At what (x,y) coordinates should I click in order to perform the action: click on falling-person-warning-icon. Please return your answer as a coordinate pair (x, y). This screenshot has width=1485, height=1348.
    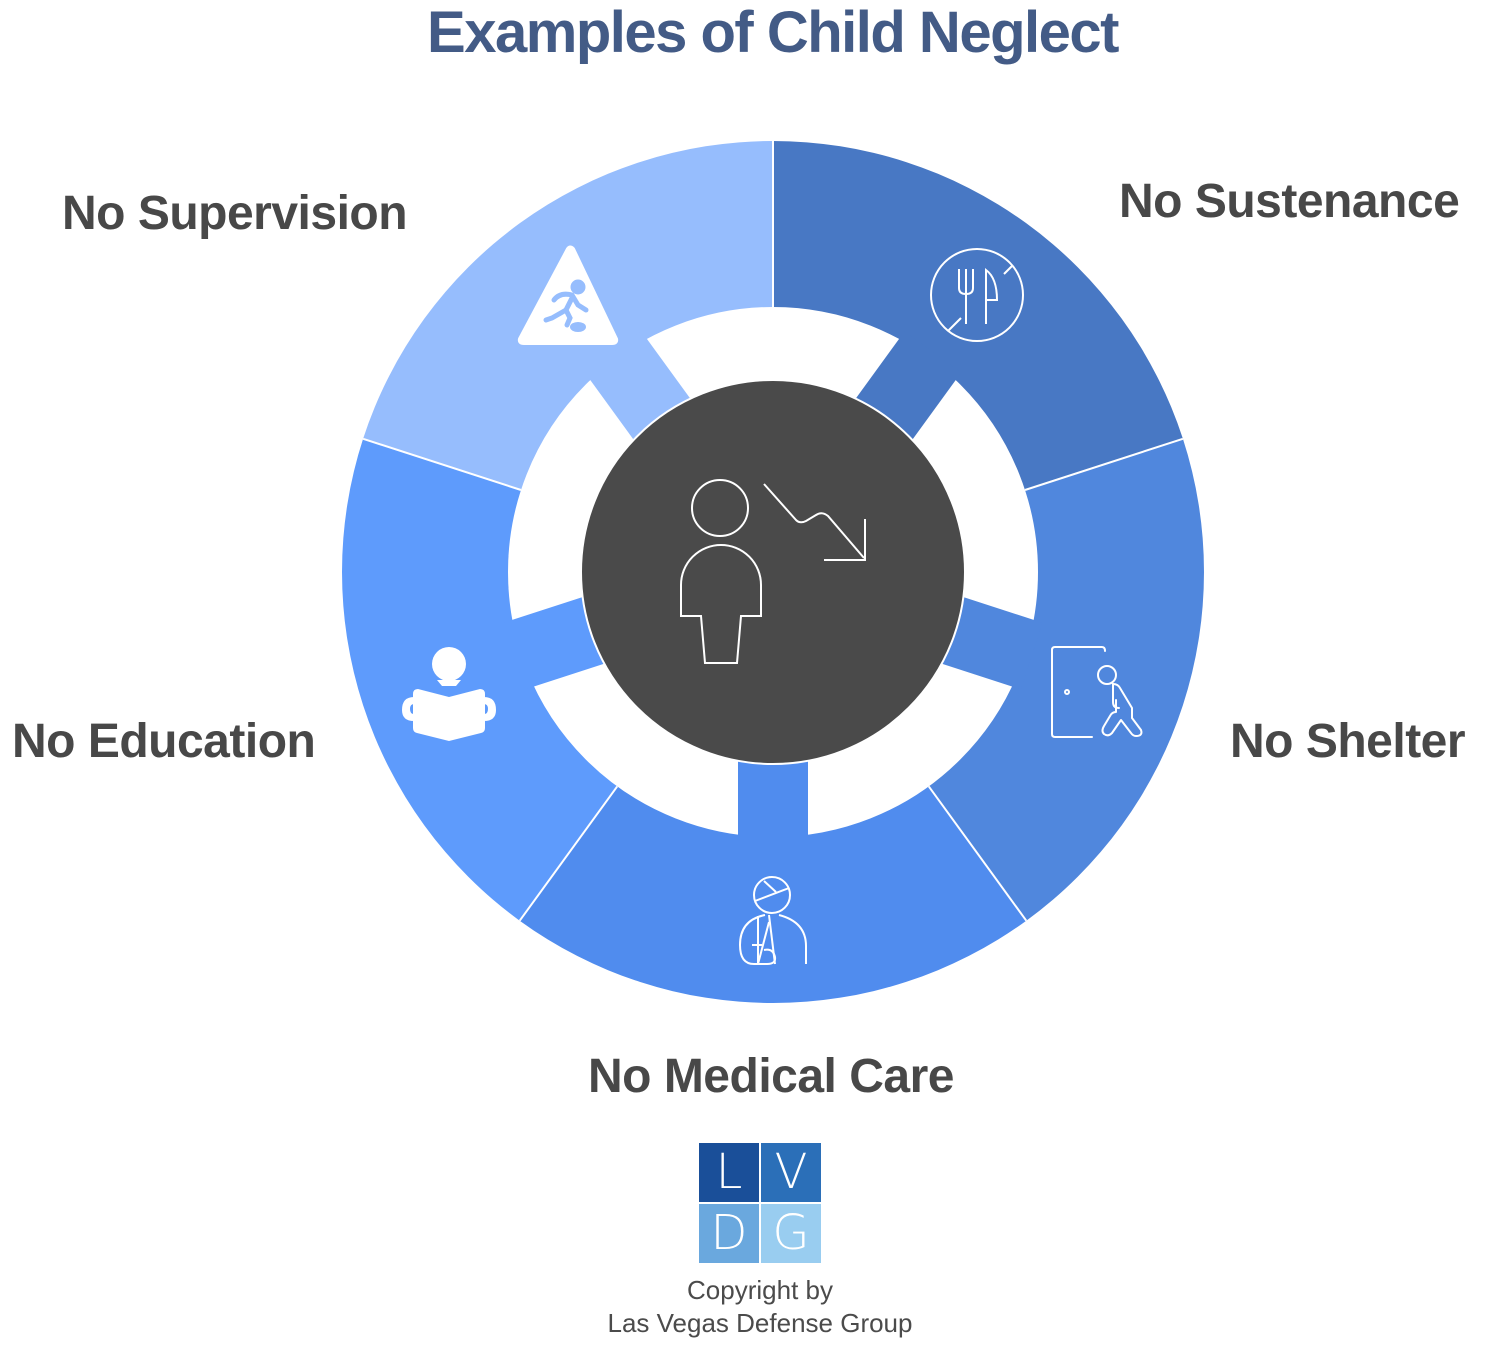
    Looking at the image, I should click on (568, 295).